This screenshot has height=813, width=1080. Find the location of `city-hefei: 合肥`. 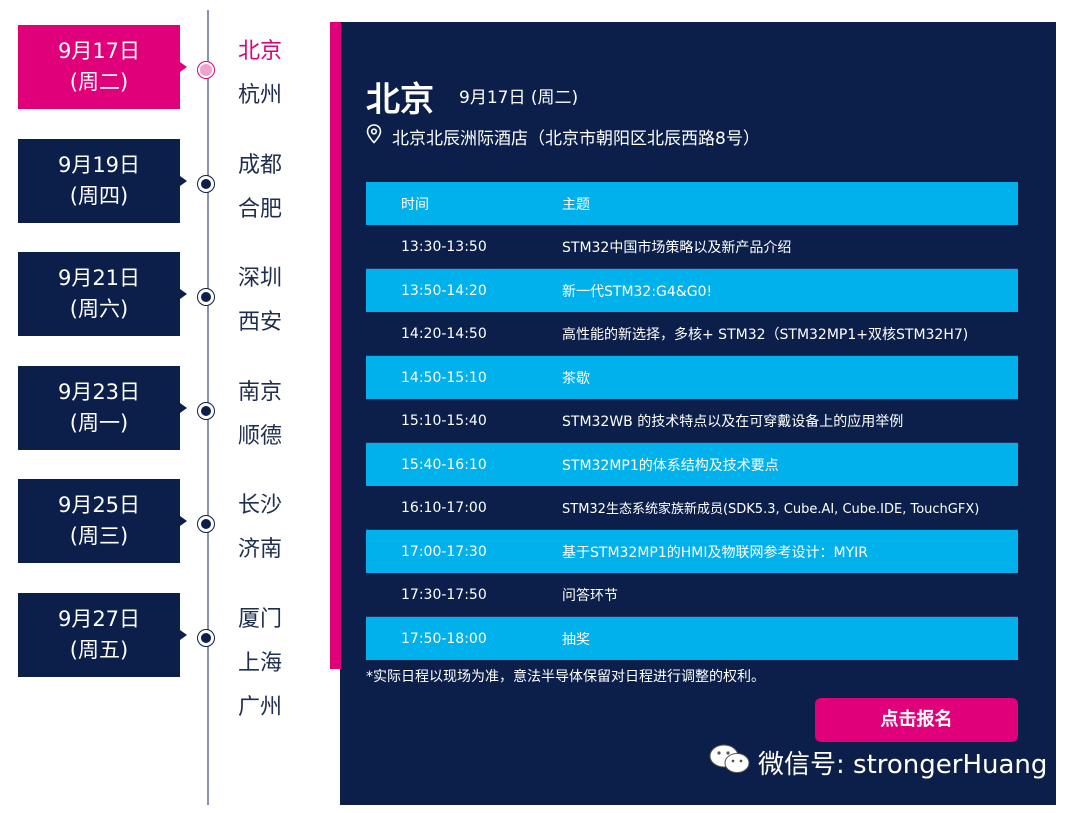

city-hefei: 合肥 is located at coordinates (260, 209).